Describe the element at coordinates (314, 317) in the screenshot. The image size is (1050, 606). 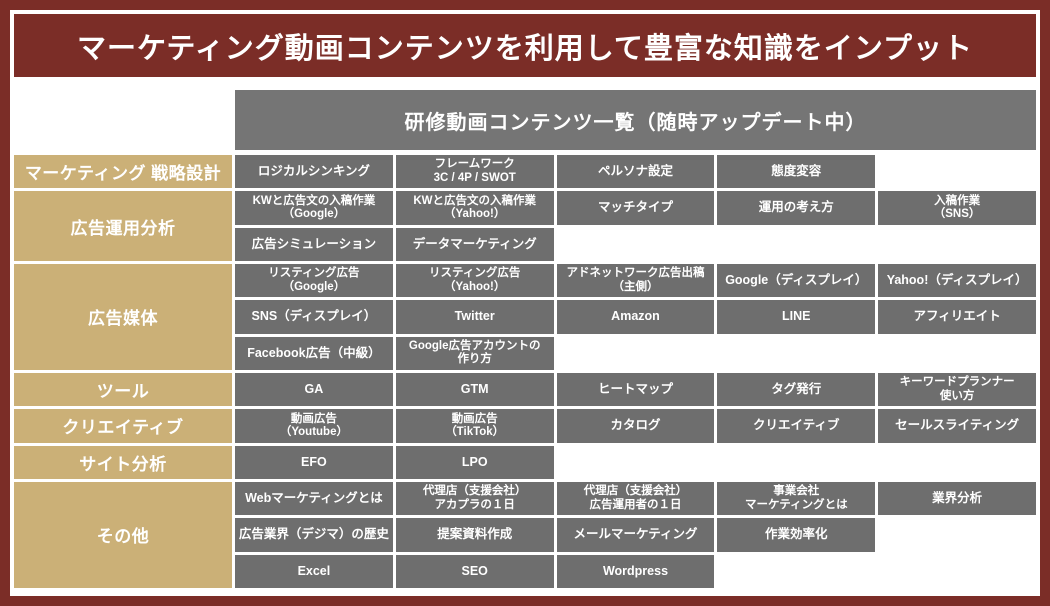
I see `topic-cell: SNS（ディスプレイ）` at that location.